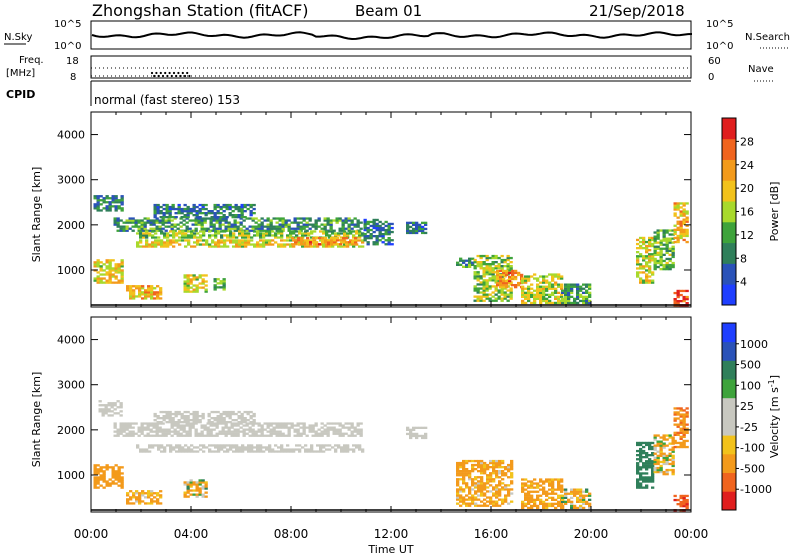 The image size is (800, 554). I want to click on y-tick-label: 3000, so click(71, 180).